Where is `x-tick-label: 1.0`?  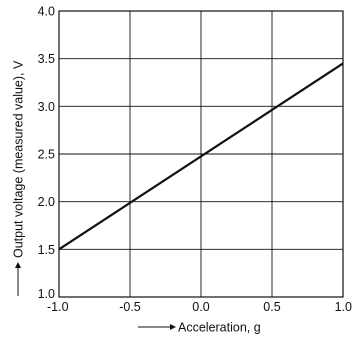 x-tick-label: 1.0 is located at coordinates (343, 307).